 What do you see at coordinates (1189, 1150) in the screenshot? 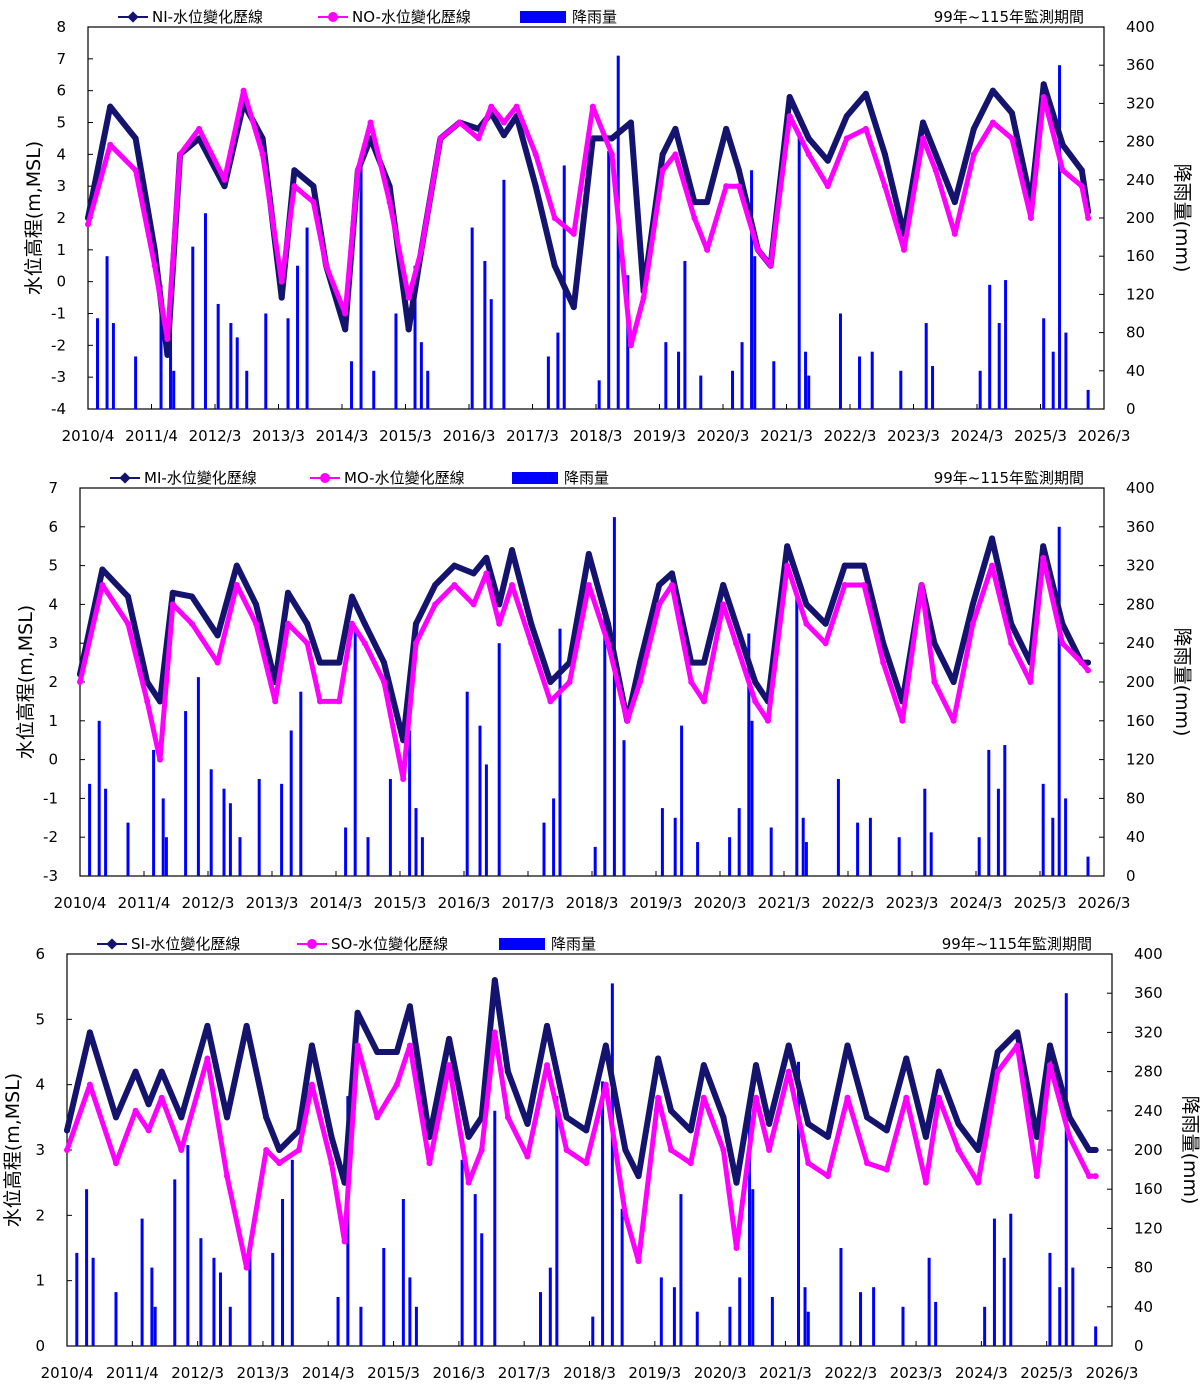
I see `y2-axis-label: 降雨量(mm)` at bounding box center [1189, 1150].